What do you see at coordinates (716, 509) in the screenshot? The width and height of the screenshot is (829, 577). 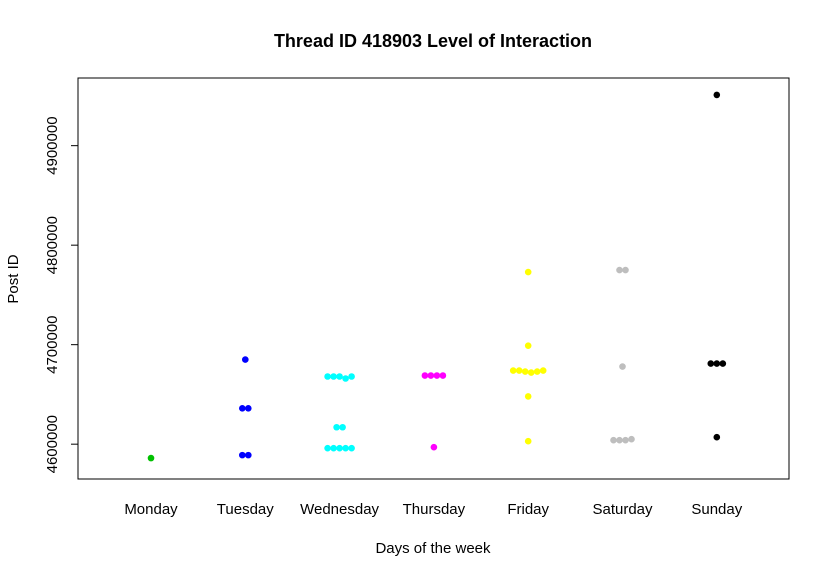 I see `x-tick-label-sunday: Sunday` at bounding box center [716, 509].